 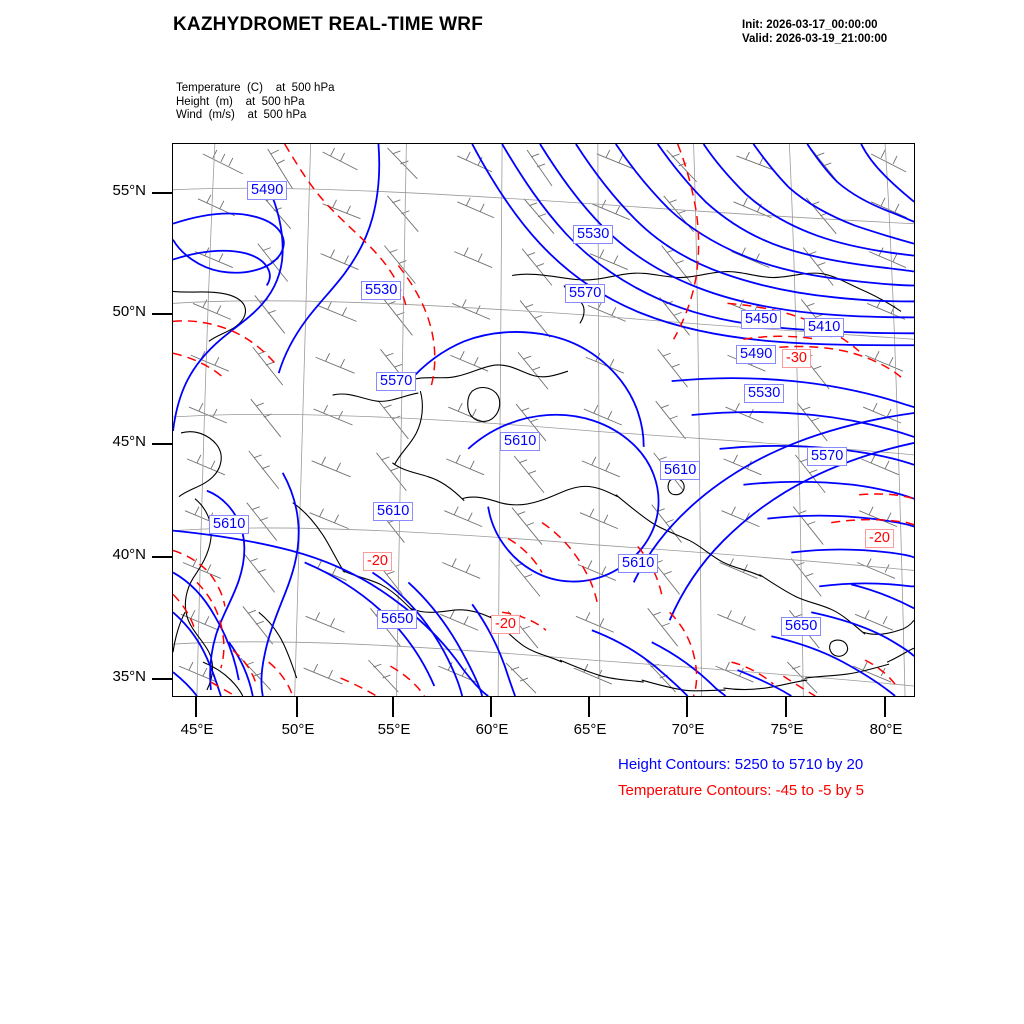 I want to click on page-title: KAZHYDROMET REAL-TIME WRF, so click(x=328, y=24).